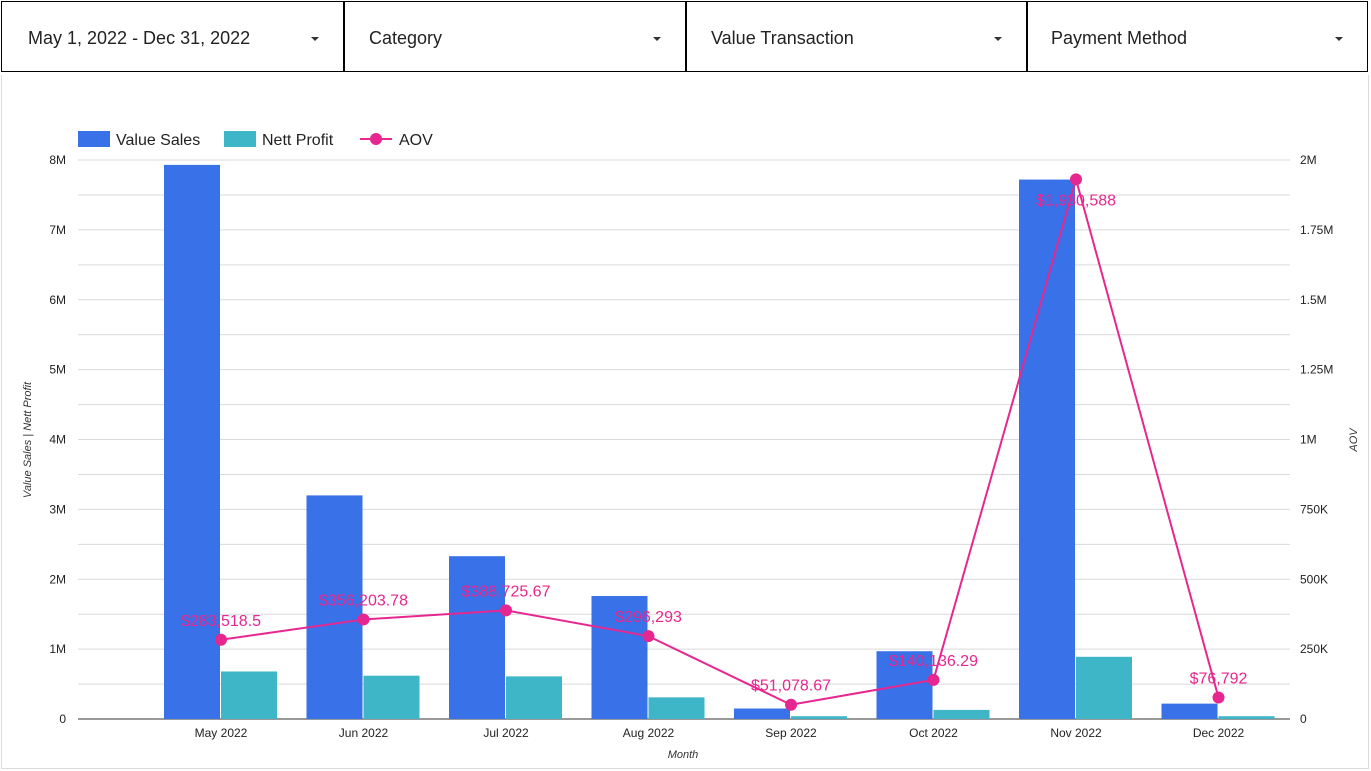 The image size is (1371, 771). I want to click on x-tick-label: Jul 2022, so click(506, 733).